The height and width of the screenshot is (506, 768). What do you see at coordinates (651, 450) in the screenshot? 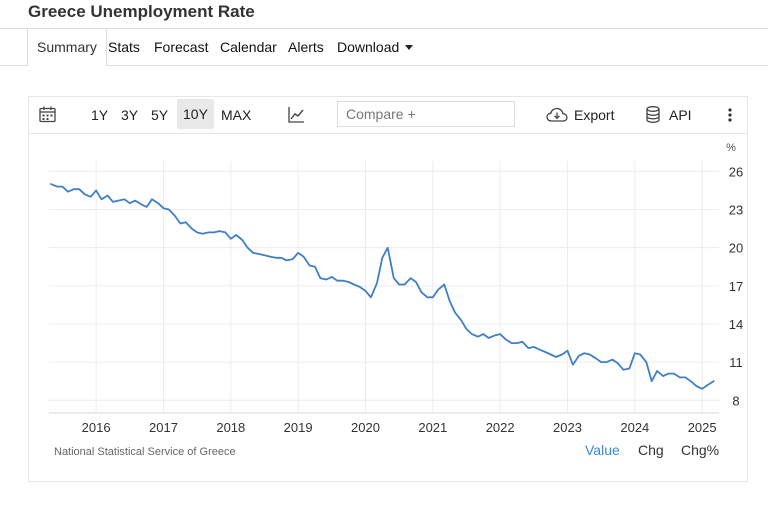
I see `view-chg-button: Chg` at bounding box center [651, 450].